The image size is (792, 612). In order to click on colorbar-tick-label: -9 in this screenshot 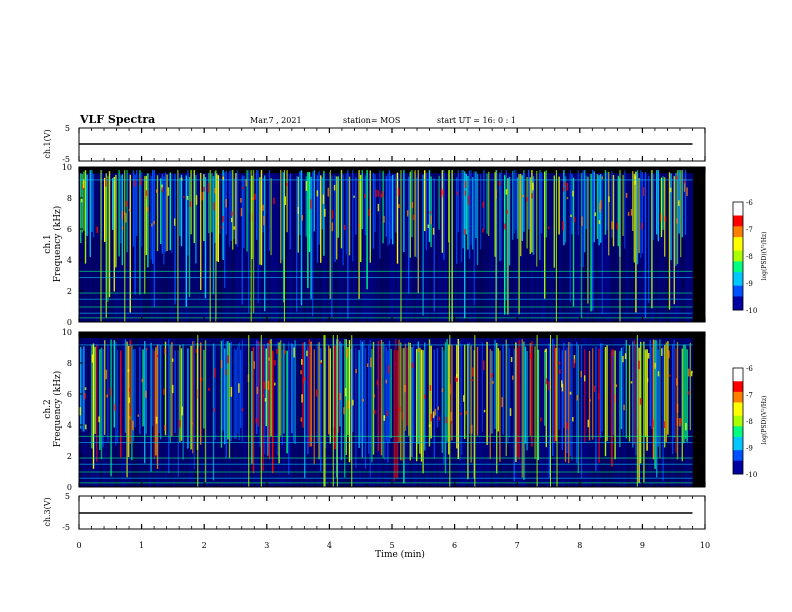, I will do `click(749, 449)`.